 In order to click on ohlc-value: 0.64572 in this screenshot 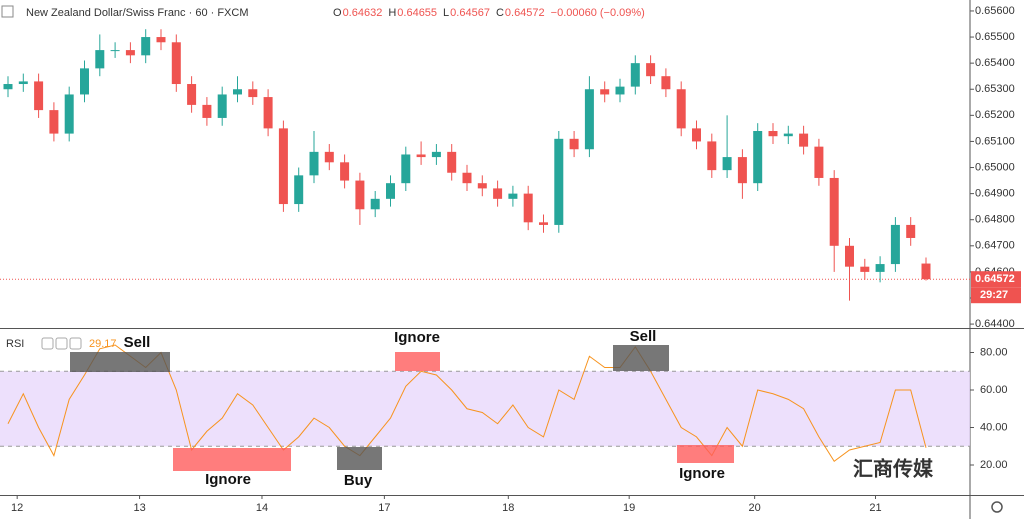, I will do `click(525, 13)`.